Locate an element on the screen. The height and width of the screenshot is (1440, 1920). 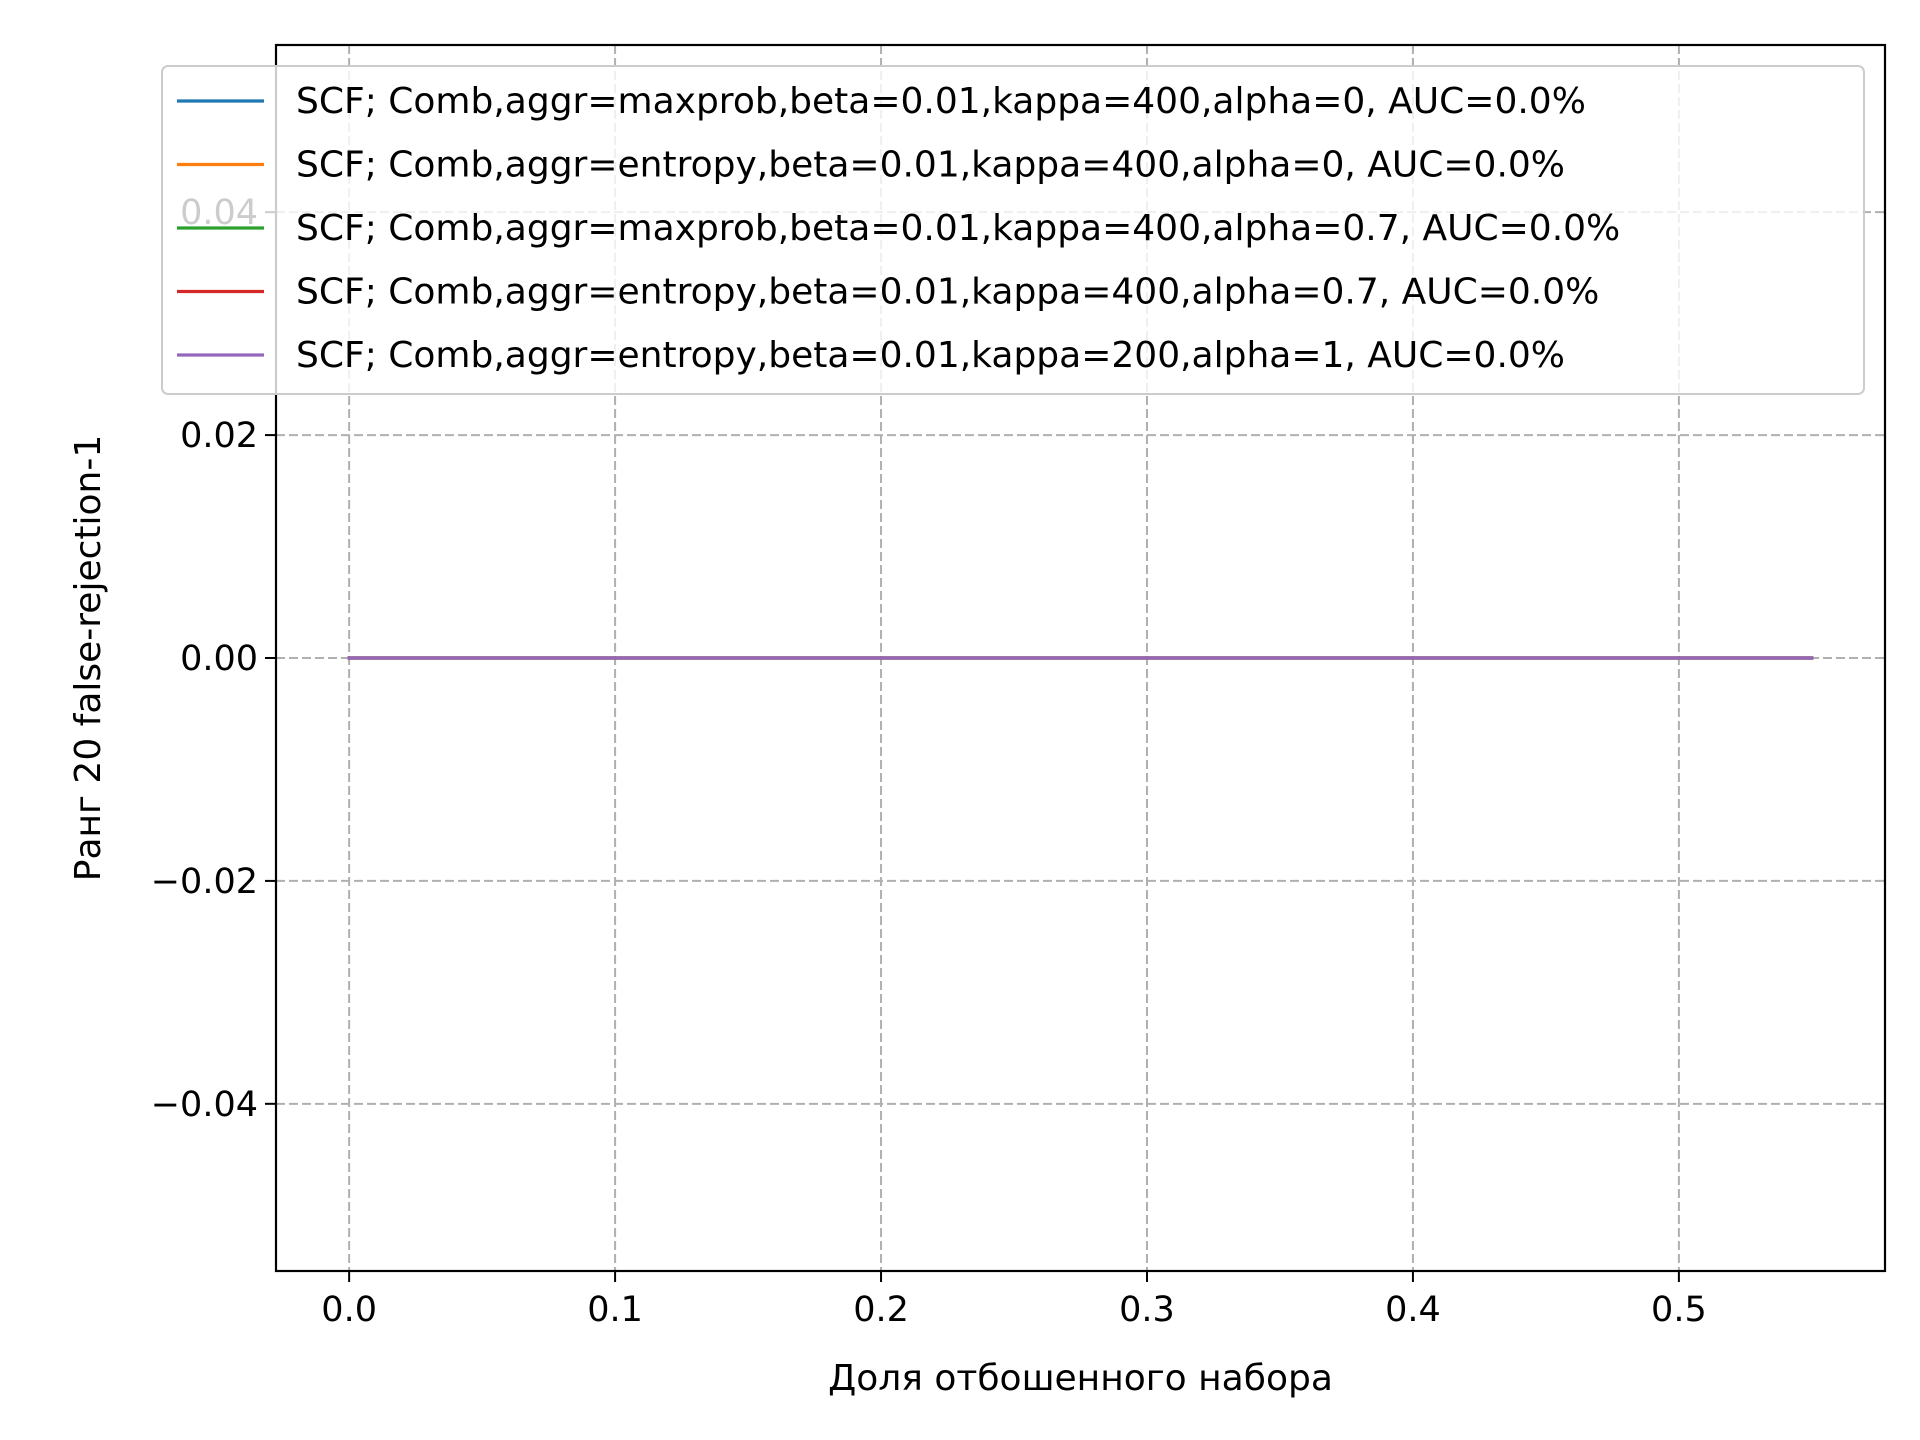
x-tick-label: 0.2 is located at coordinates (881, 1310).